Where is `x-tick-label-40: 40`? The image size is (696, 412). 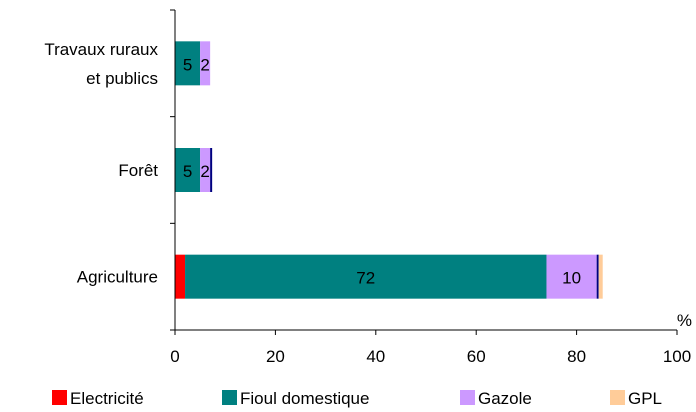 x-tick-label-40: 40 is located at coordinates (375, 356).